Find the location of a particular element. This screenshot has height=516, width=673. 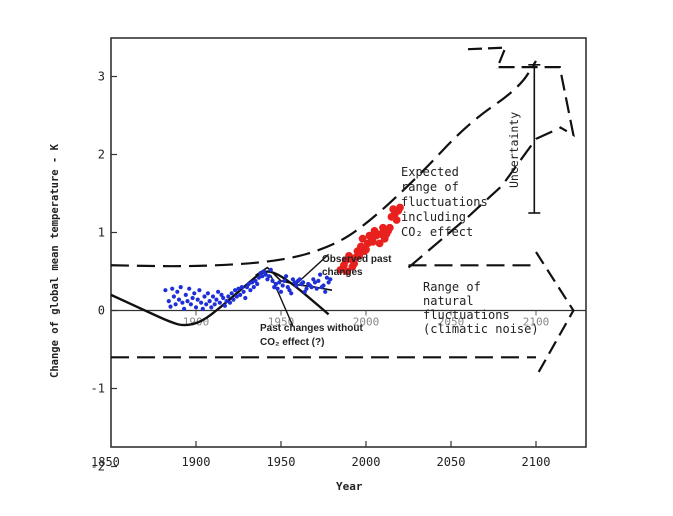

past-without-line-2: CO₂ effect (?) is located at coordinates (292, 342).